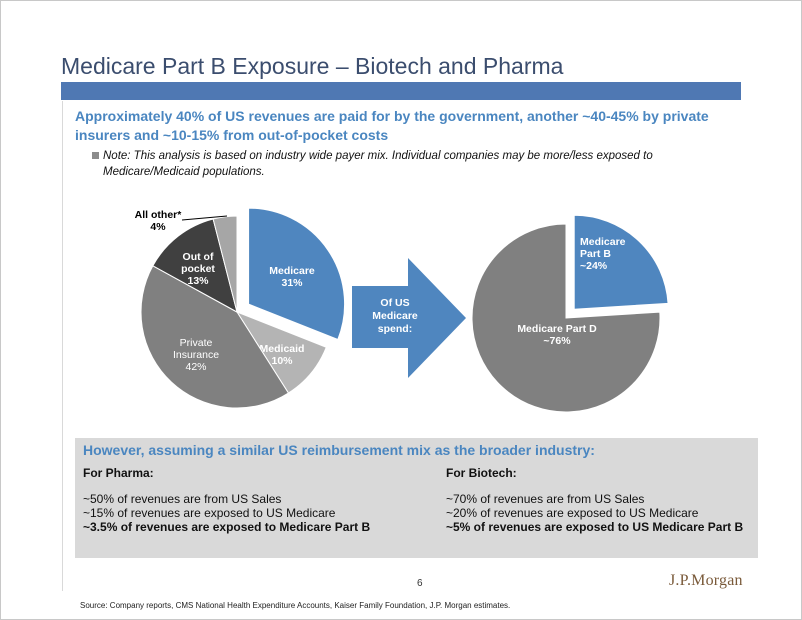 Image resolution: width=802 pixels, height=620 pixels. Describe the element at coordinates (95, 155) in the screenshot. I see `note-bullet-icon` at that location.